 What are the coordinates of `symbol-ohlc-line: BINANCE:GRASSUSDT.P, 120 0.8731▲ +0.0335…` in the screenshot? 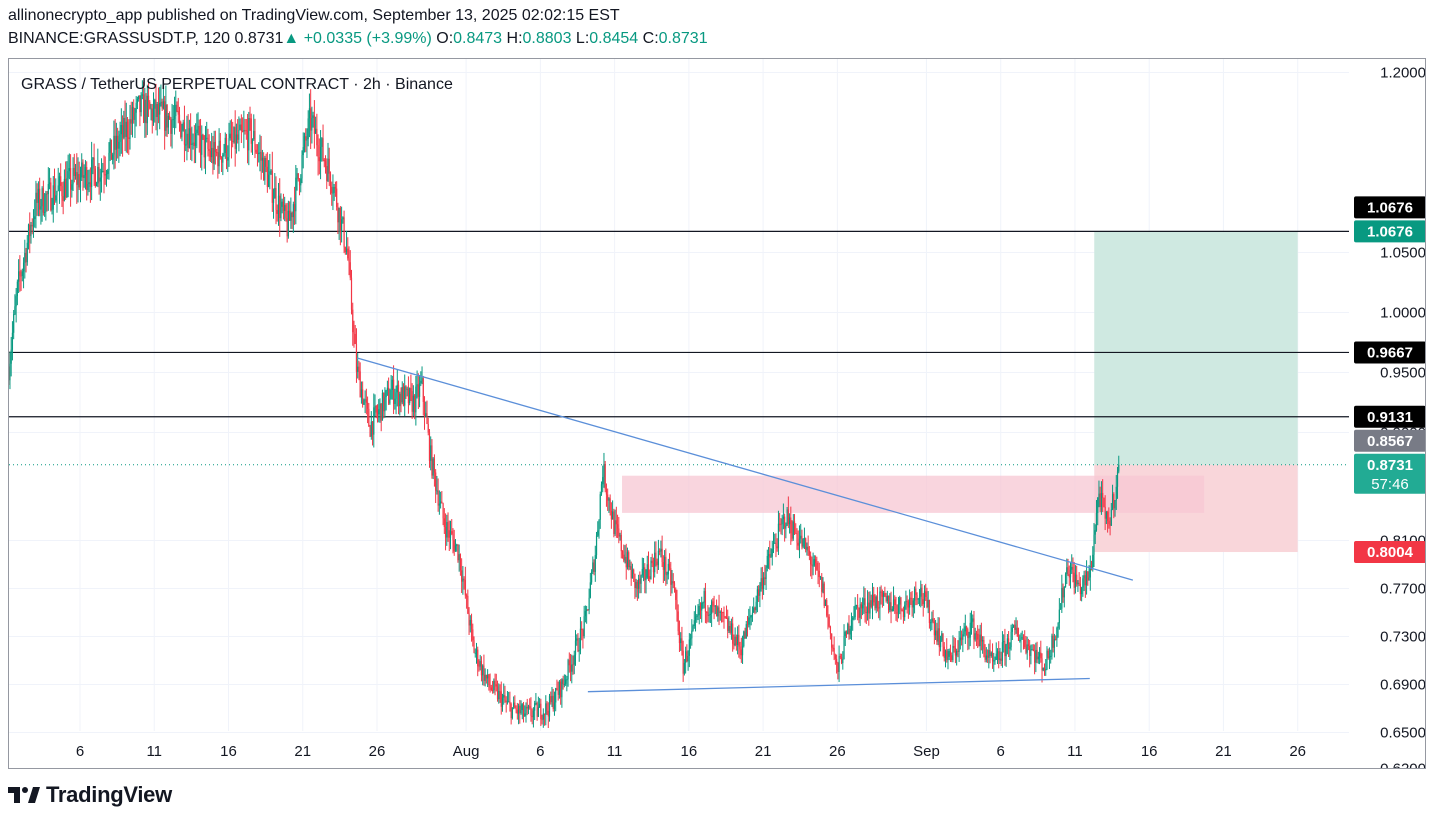 It's located at (358, 39).